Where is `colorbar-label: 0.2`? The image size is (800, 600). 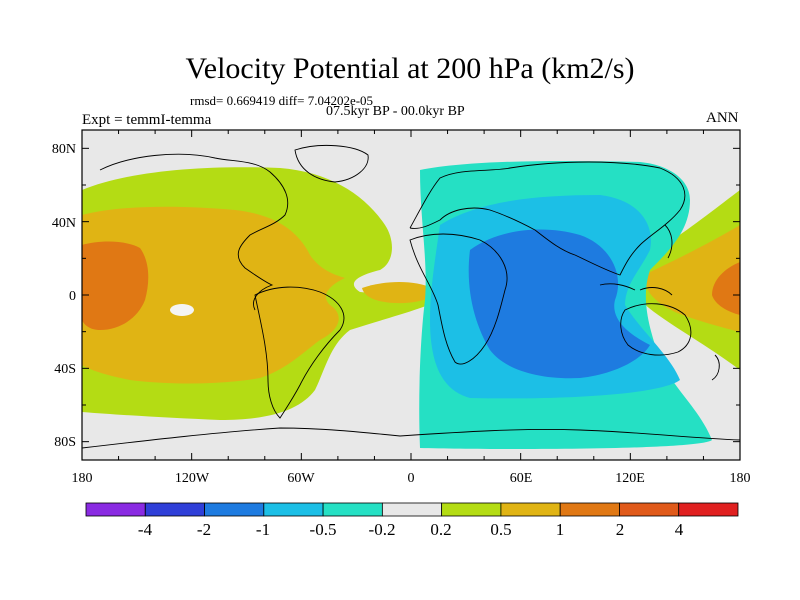 colorbar-label: 0.2 is located at coordinates (440, 529).